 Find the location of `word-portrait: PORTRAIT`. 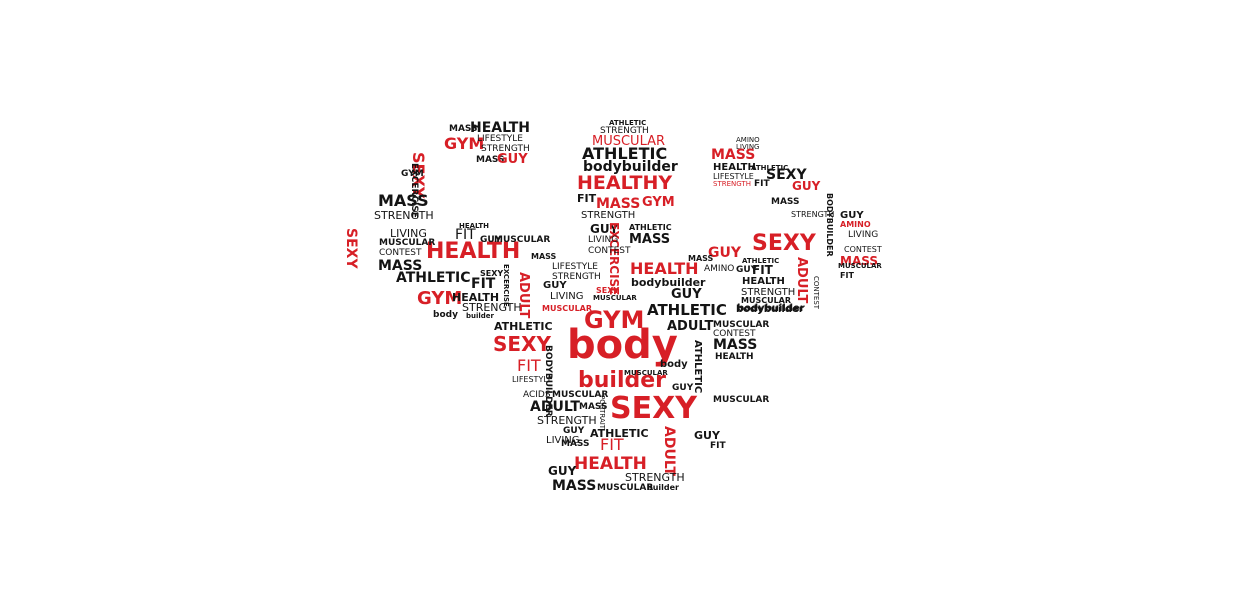

word-portrait: PORTRAIT is located at coordinates (602, 412).